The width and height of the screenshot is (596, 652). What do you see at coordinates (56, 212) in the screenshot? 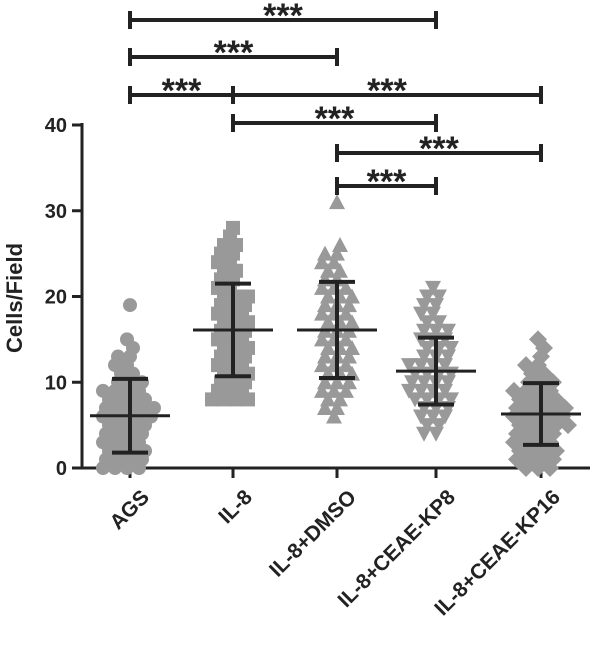
I see `y-tick-label: 30` at bounding box center [56, 212].